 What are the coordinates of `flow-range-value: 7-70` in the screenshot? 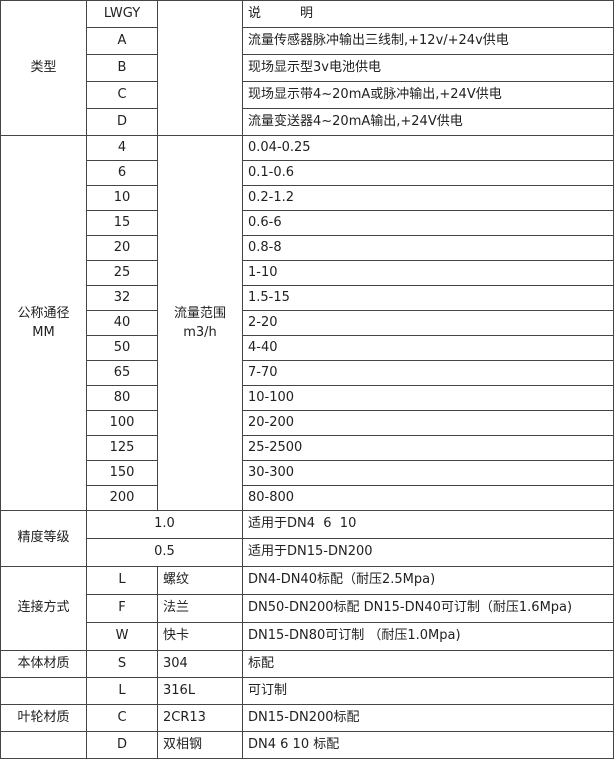 It's located at (428, 373).